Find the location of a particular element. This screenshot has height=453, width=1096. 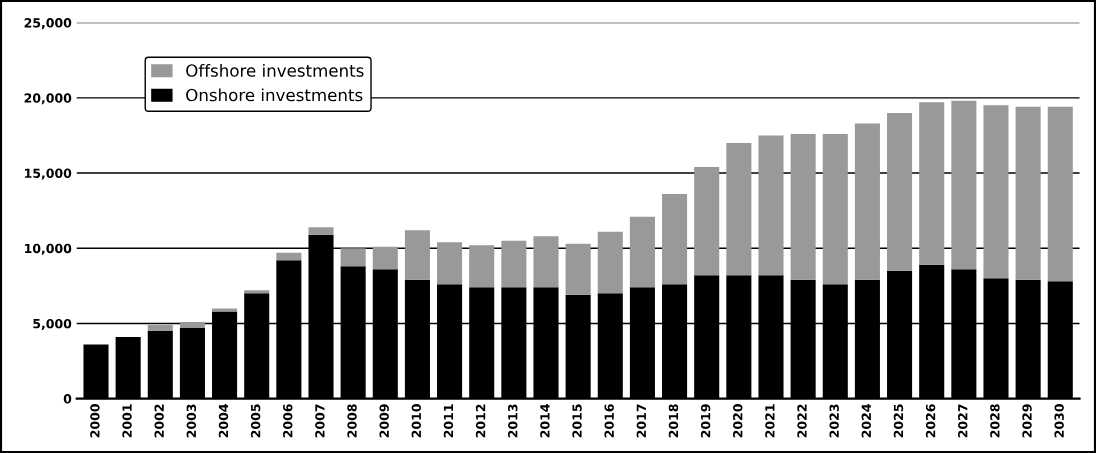

x-tick-label: 2005 is located at coordinates (255, 421).